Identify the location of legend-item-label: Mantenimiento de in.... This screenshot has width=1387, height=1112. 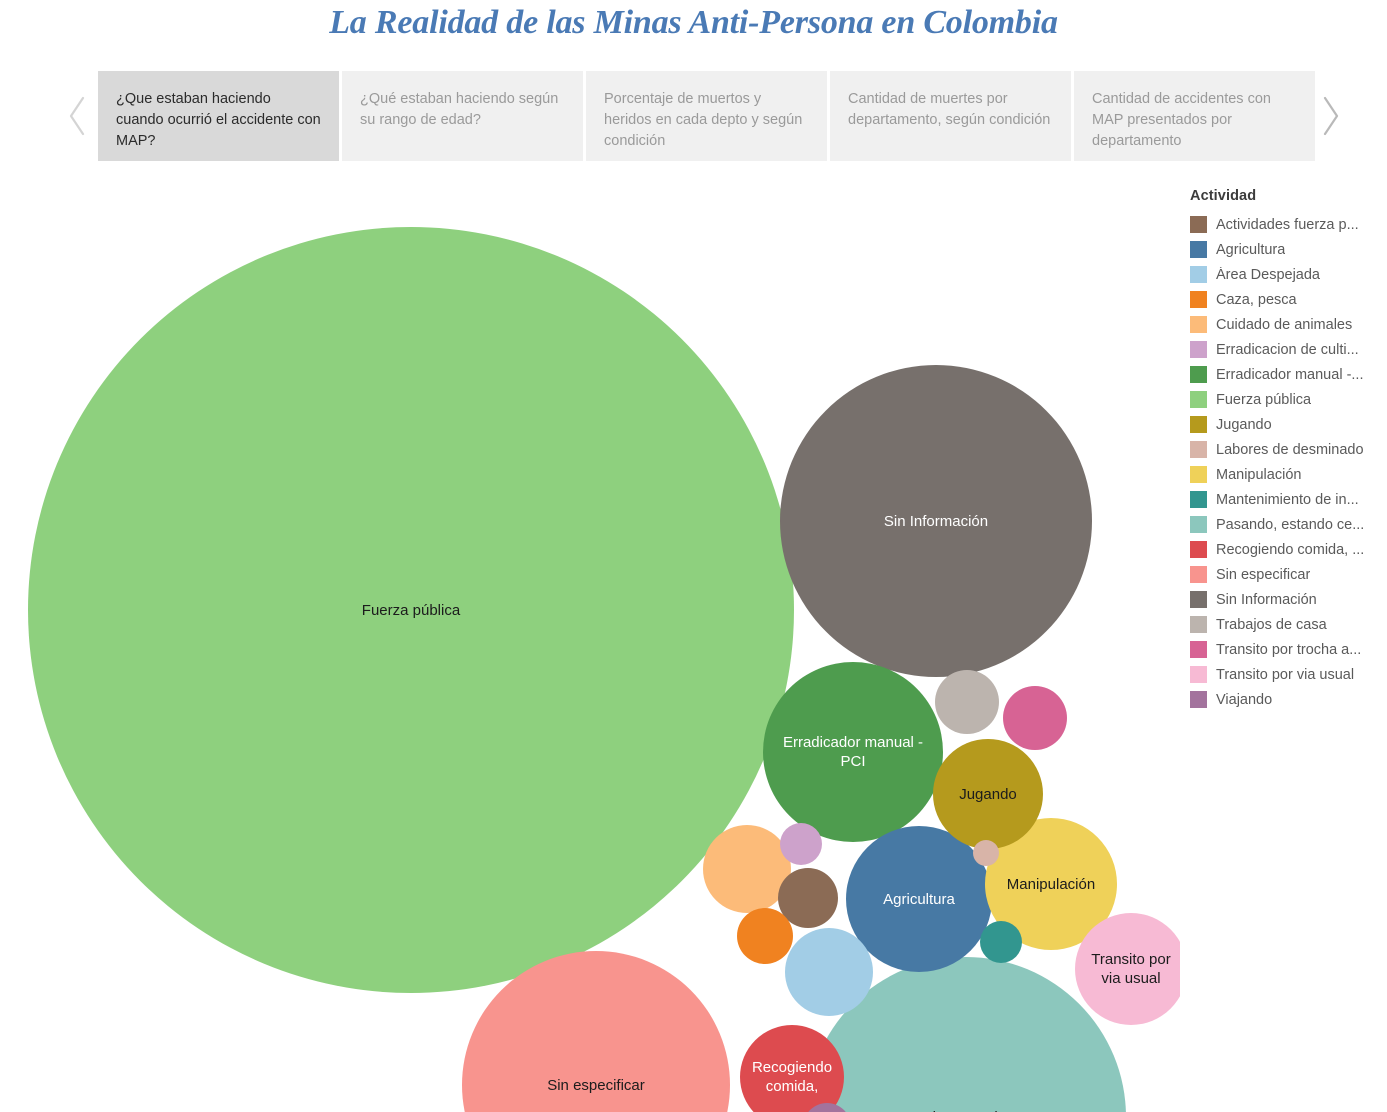
(1287, 499).